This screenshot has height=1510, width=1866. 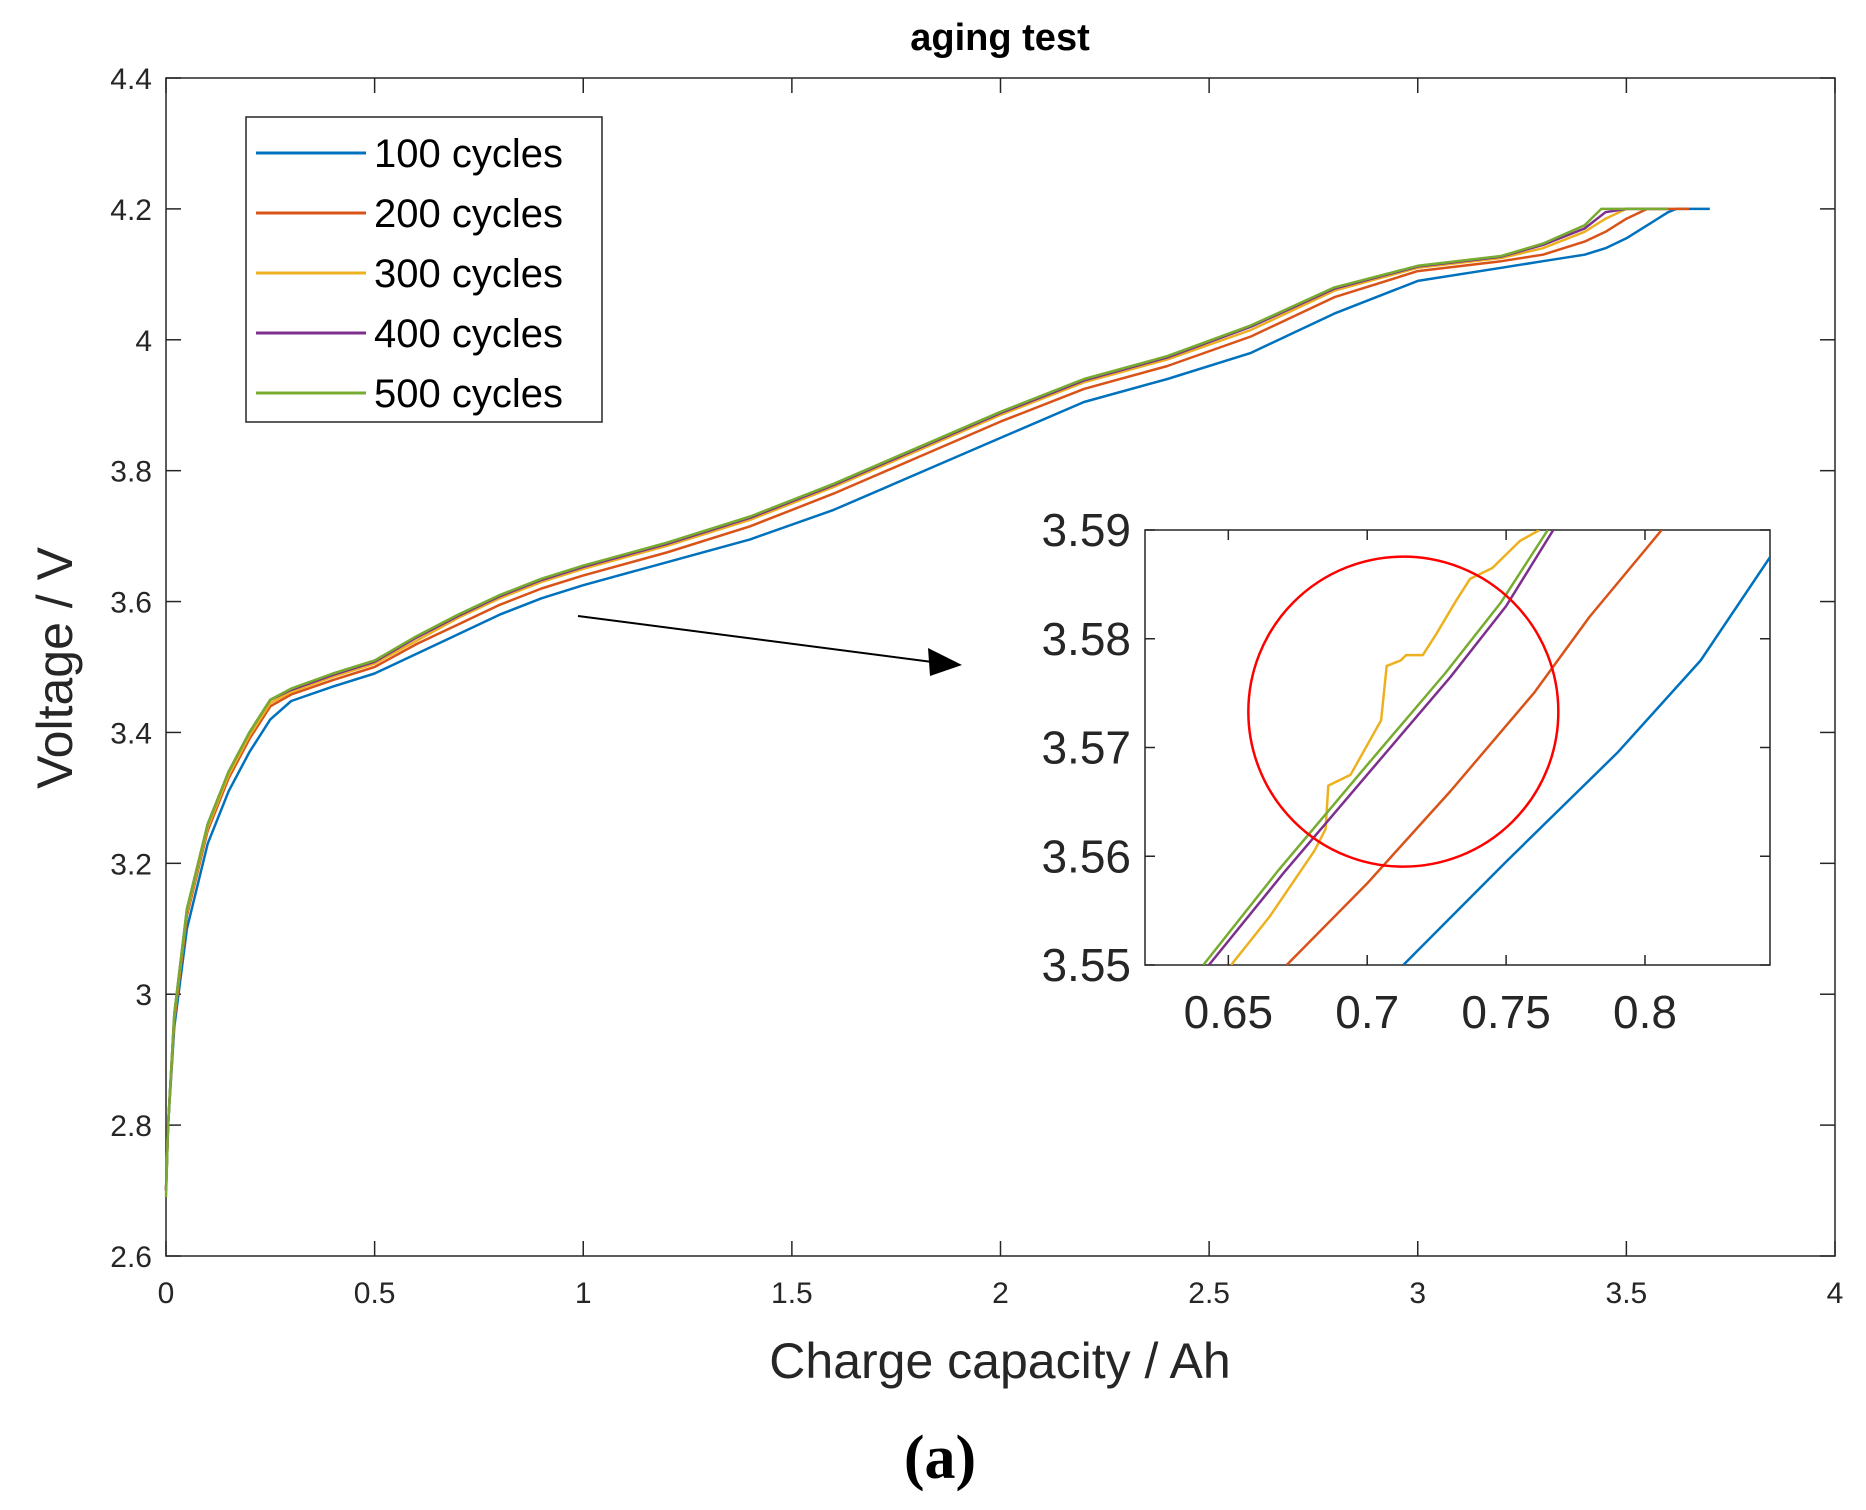 What do you see at coordinates (759, 639) in the screenshot?
I see `arrow-shaft` at bounding box center [759, 639].